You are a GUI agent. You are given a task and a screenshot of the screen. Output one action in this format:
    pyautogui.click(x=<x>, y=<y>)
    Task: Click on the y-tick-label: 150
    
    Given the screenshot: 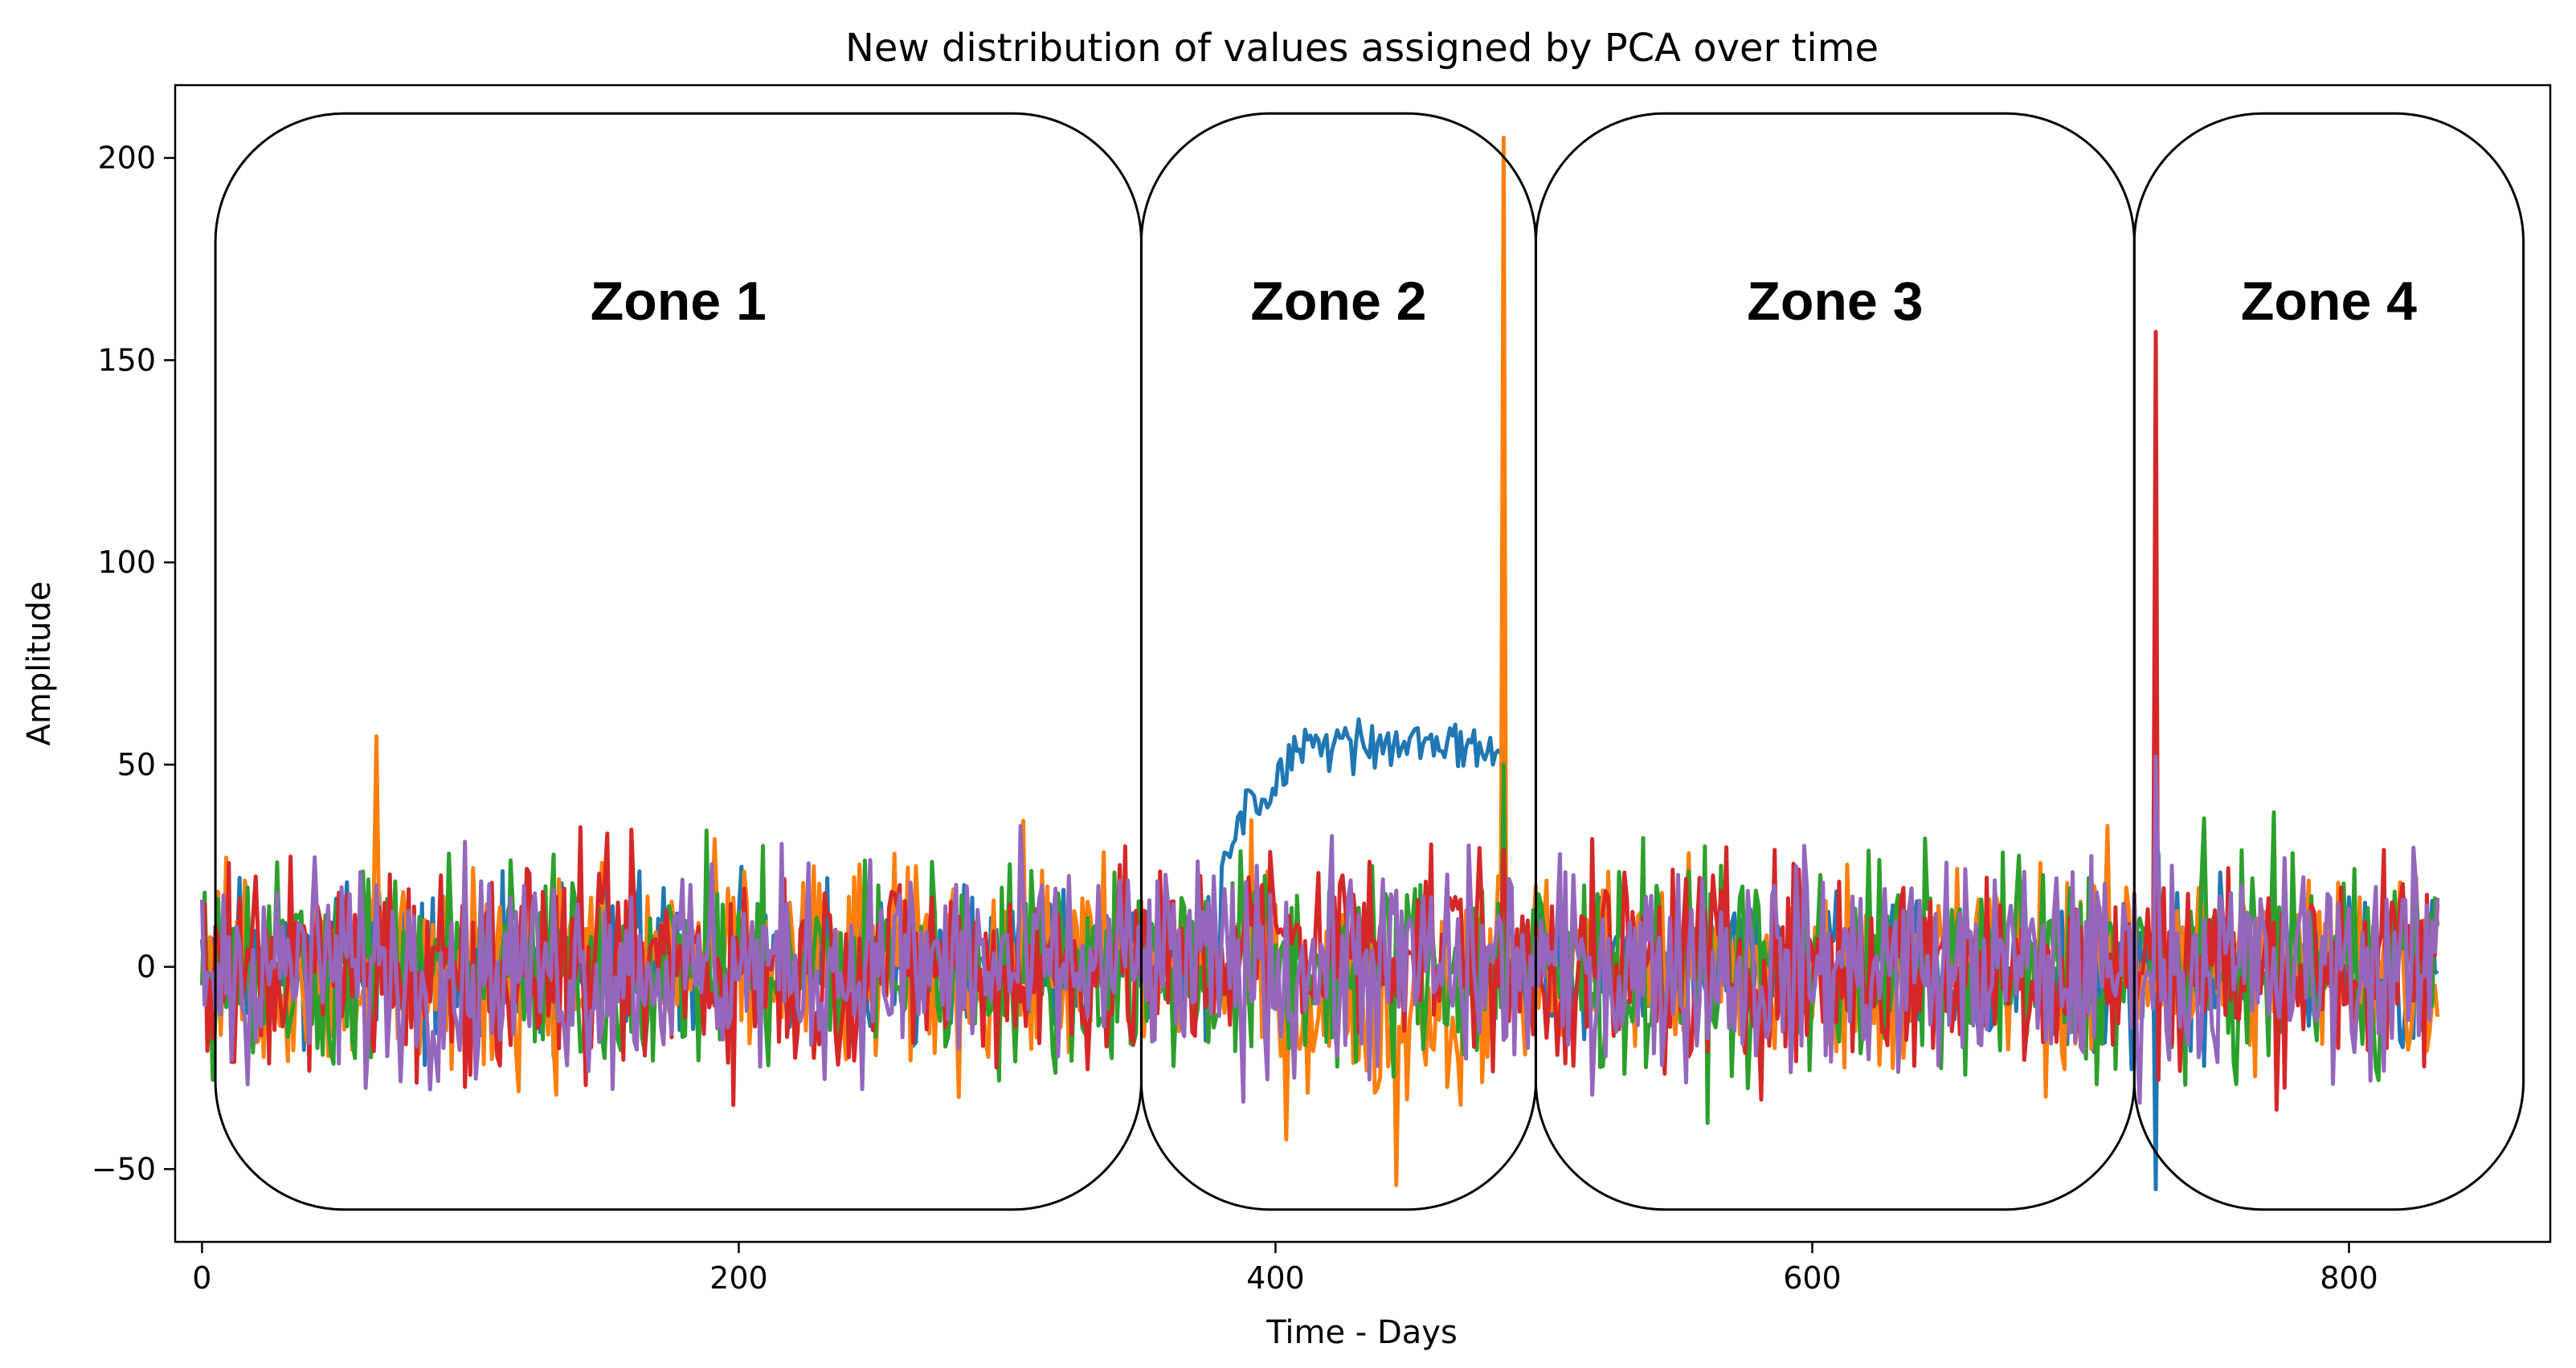 What is the action you would take?
    pyautogui.click(x=126, y=360)
    